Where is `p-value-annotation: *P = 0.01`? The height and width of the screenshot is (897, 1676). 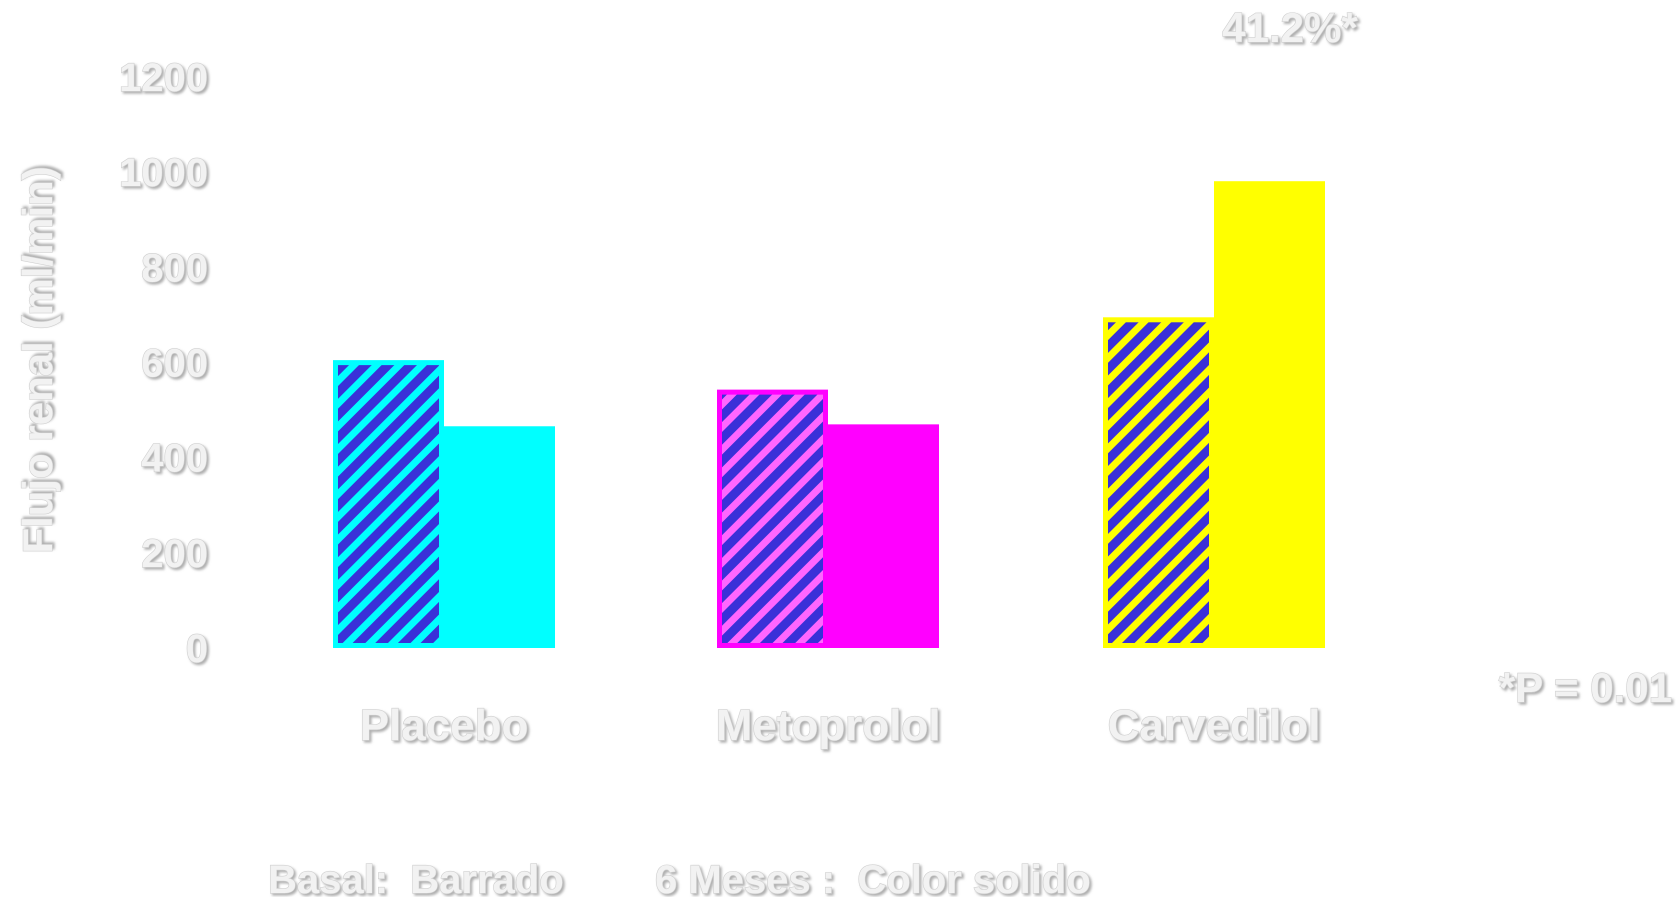 p-value-annotation: *P = 0.01 is located at coordinates (1585, 687).